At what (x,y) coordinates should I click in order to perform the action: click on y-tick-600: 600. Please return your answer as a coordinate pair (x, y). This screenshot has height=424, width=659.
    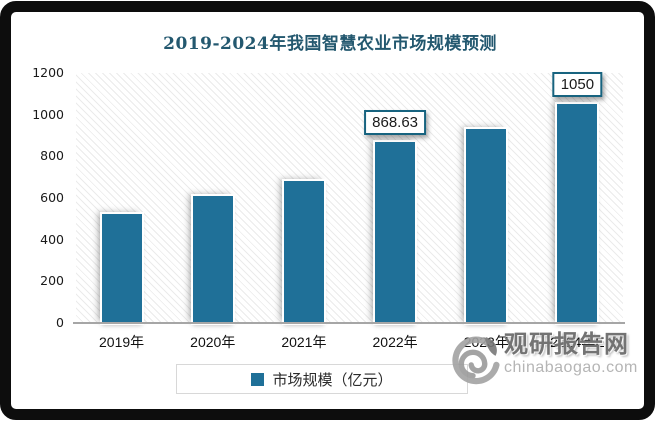
    Looking at the image, I should click on (52, 197).